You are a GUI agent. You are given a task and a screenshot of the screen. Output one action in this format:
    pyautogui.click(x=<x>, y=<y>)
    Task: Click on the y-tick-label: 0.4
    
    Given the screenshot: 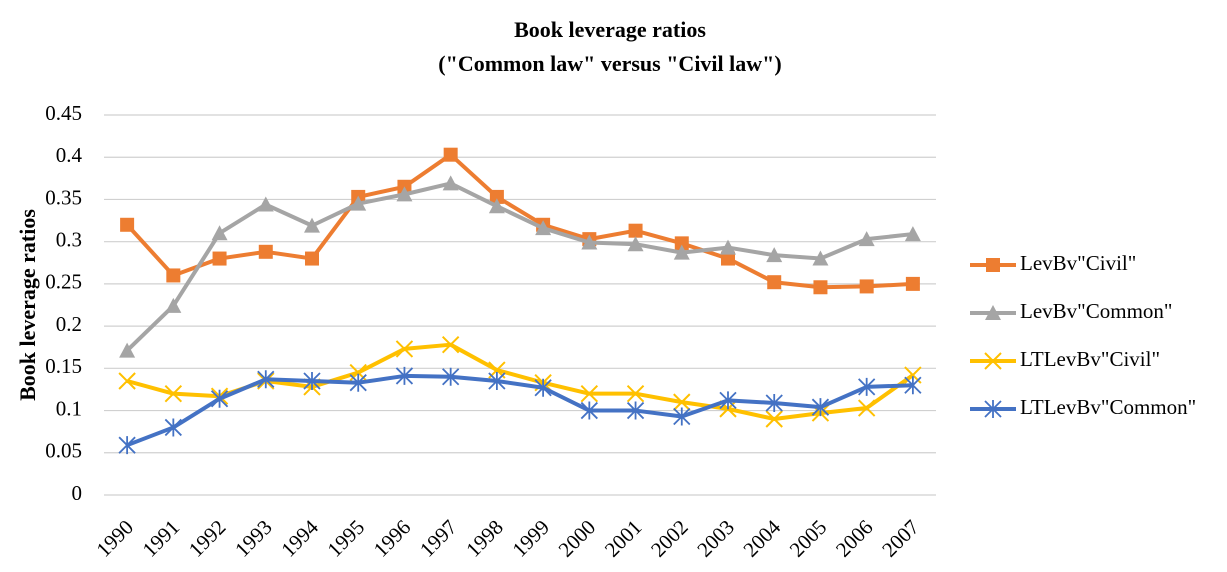 What is the action you would take?
    pyautogui.click(x=69, y=155)
    